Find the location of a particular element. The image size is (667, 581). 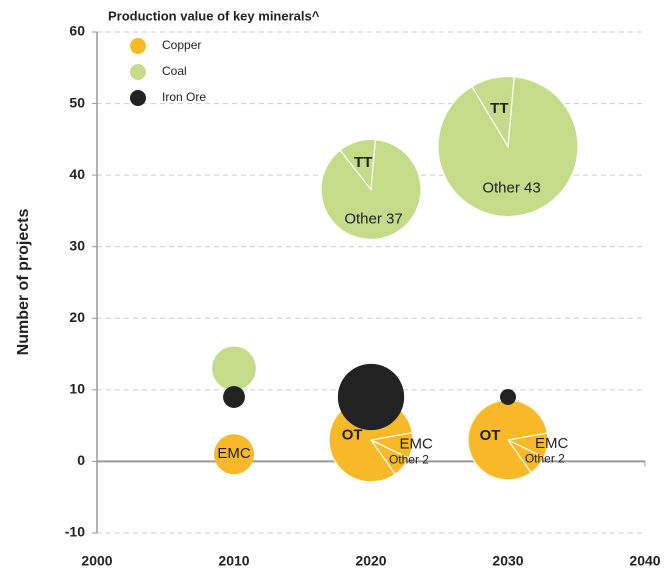

y-tick-label: 30 is located at coordinates (77, 245).